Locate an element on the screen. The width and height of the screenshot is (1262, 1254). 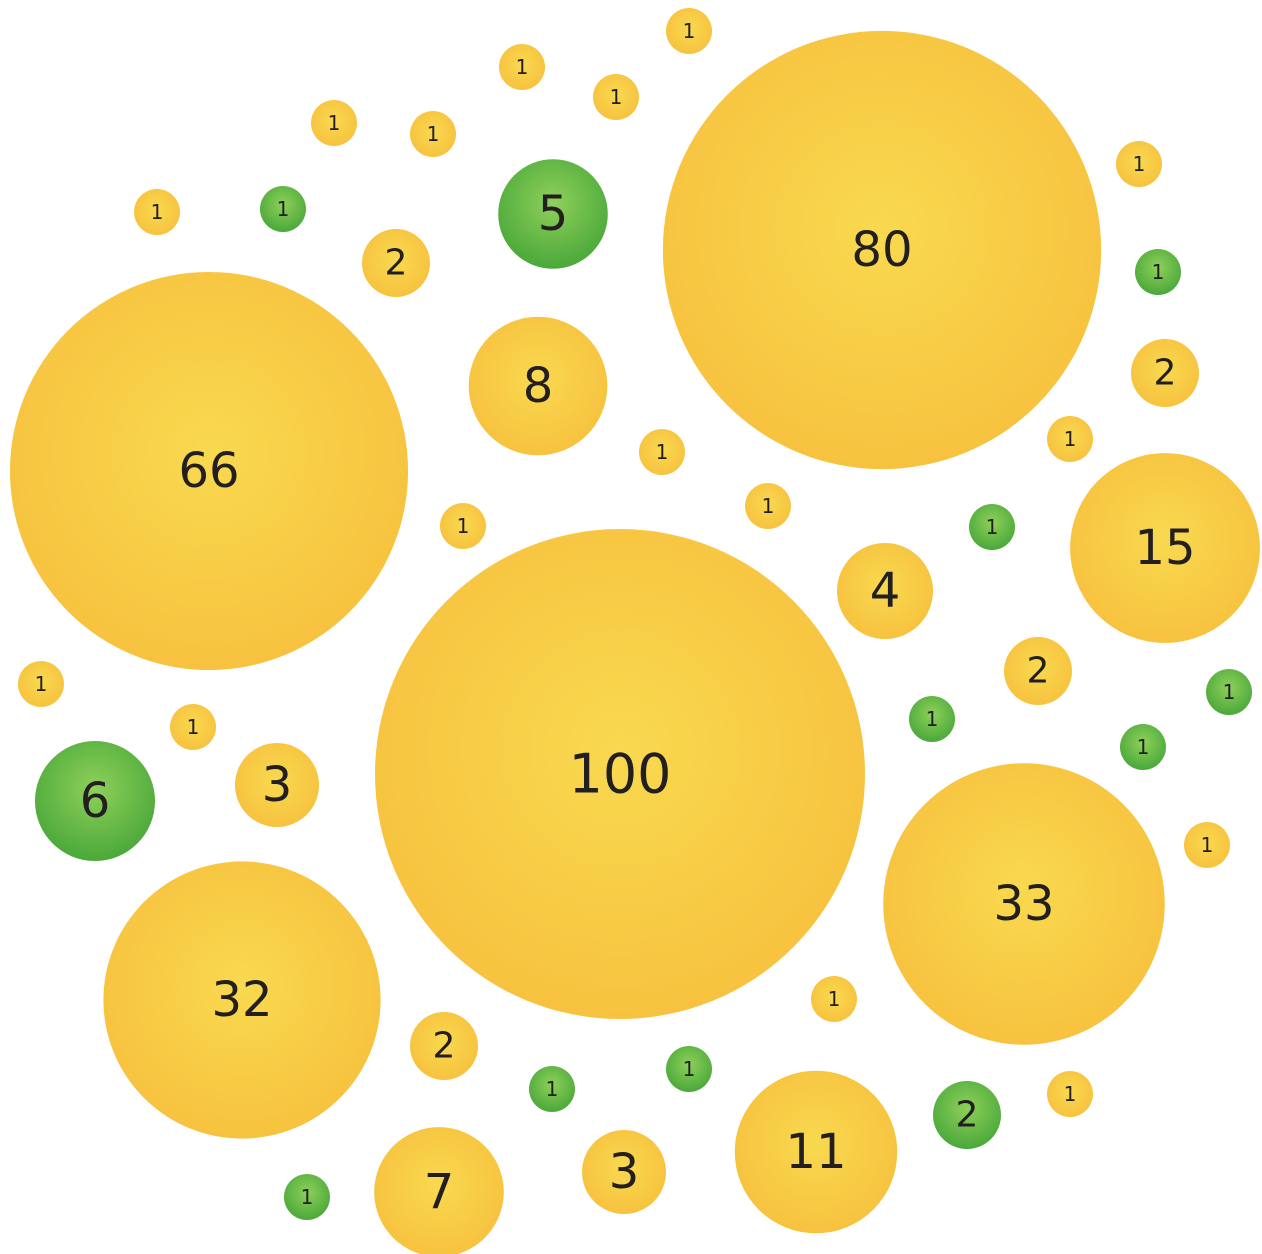
bubble-value-label: 33 is located at coordinates (1023, 904).